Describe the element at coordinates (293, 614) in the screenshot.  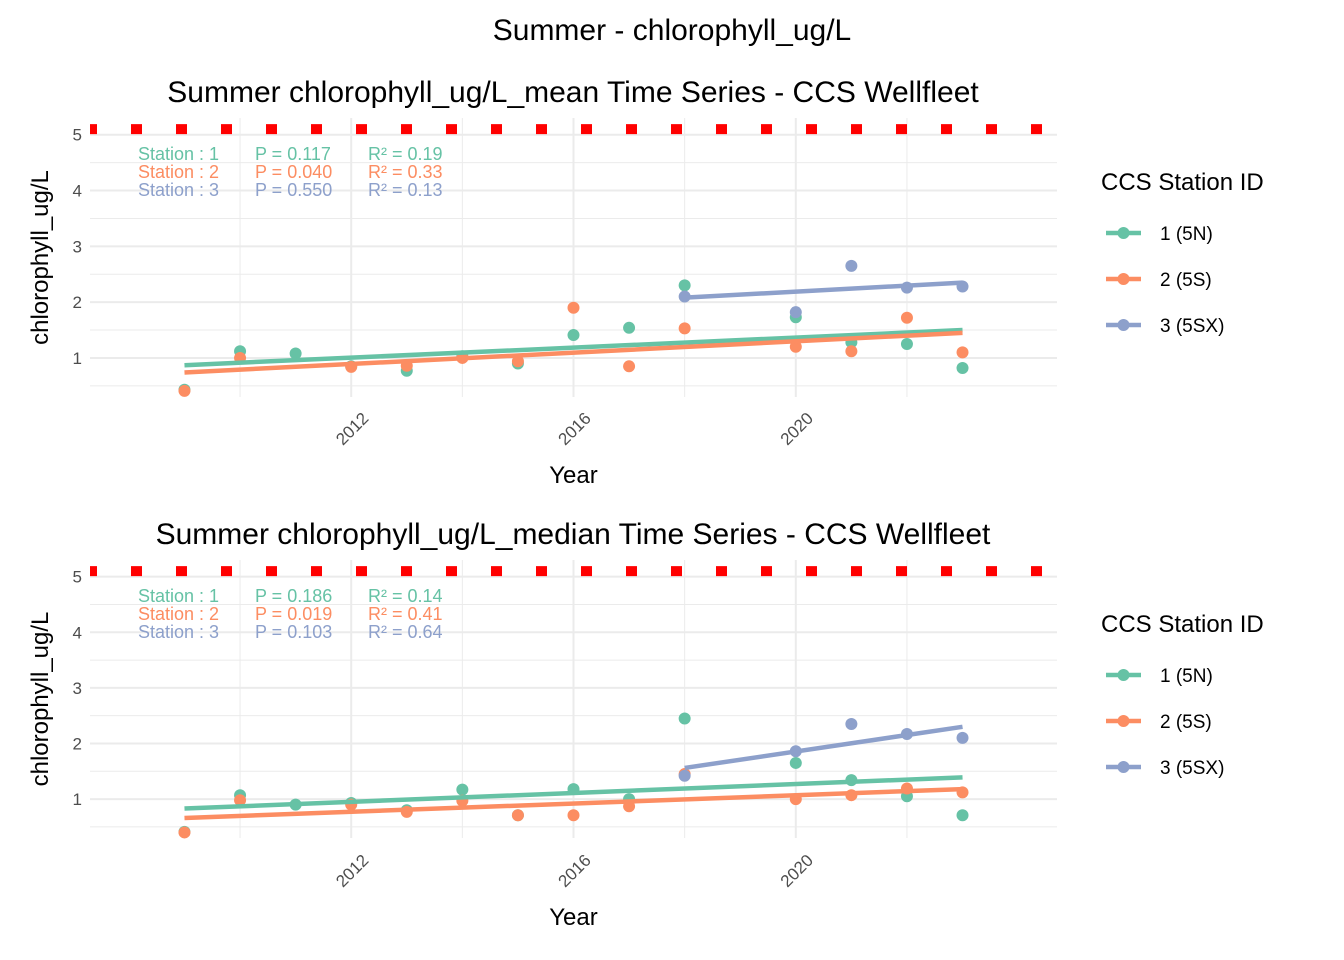
I see `stat-p-value: P = 0.019` at that location.